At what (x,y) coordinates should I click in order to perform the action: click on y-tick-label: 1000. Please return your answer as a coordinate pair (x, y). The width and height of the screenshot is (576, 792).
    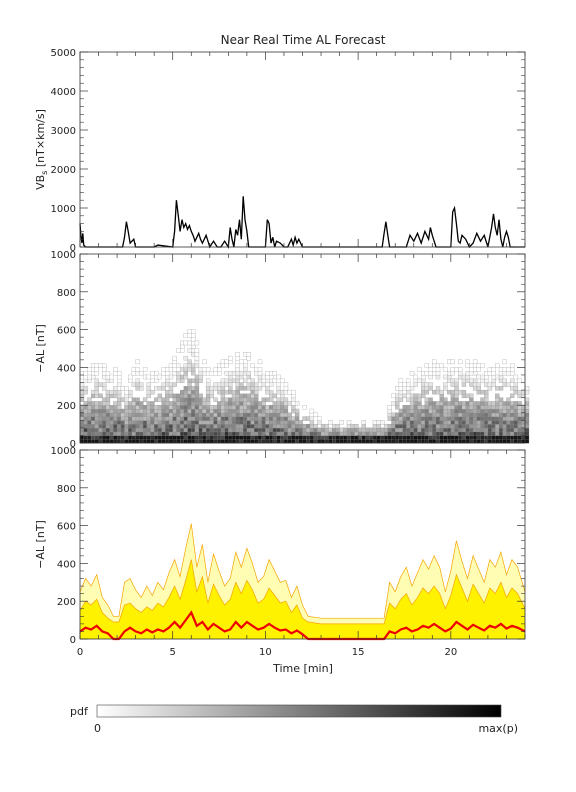
    Looking at the image, I should click on (63, 451).